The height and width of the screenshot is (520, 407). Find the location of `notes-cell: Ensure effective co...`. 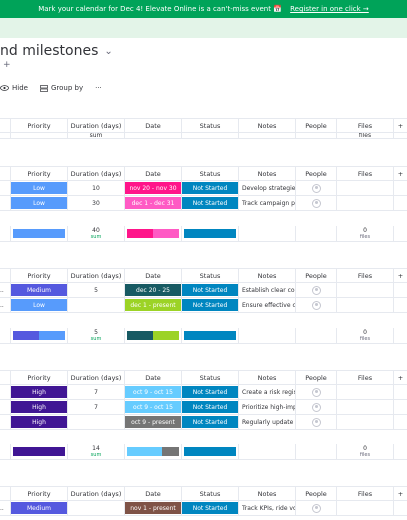

notes-cell: Ensure effective co... is located at coordinates (266, 305).